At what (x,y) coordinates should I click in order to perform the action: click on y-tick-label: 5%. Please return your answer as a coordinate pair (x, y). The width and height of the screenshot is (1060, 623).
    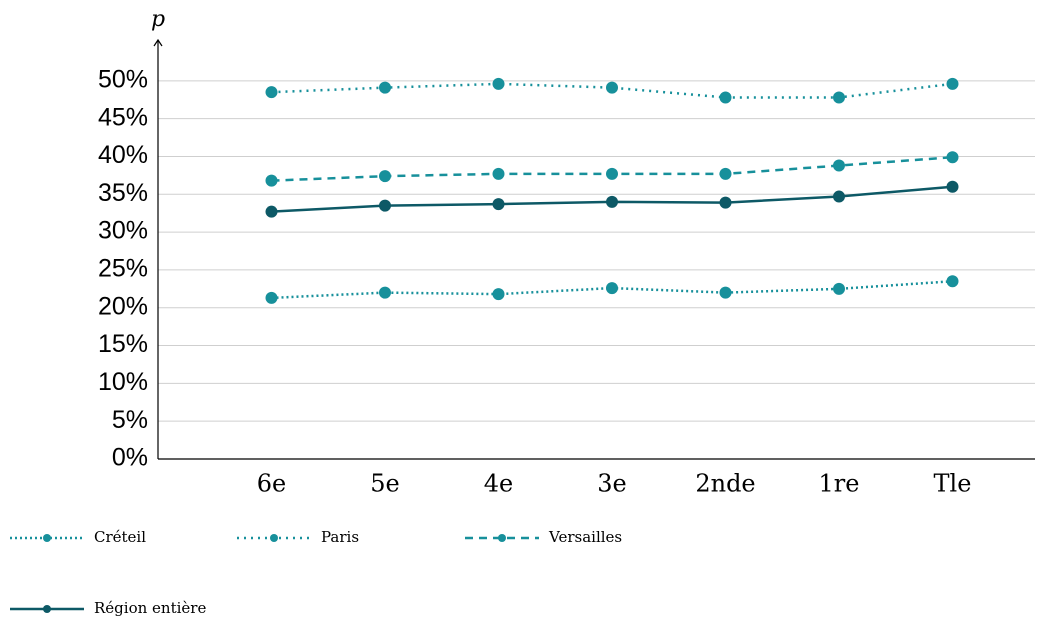
    Looking at the image, I should click on (130, 420).